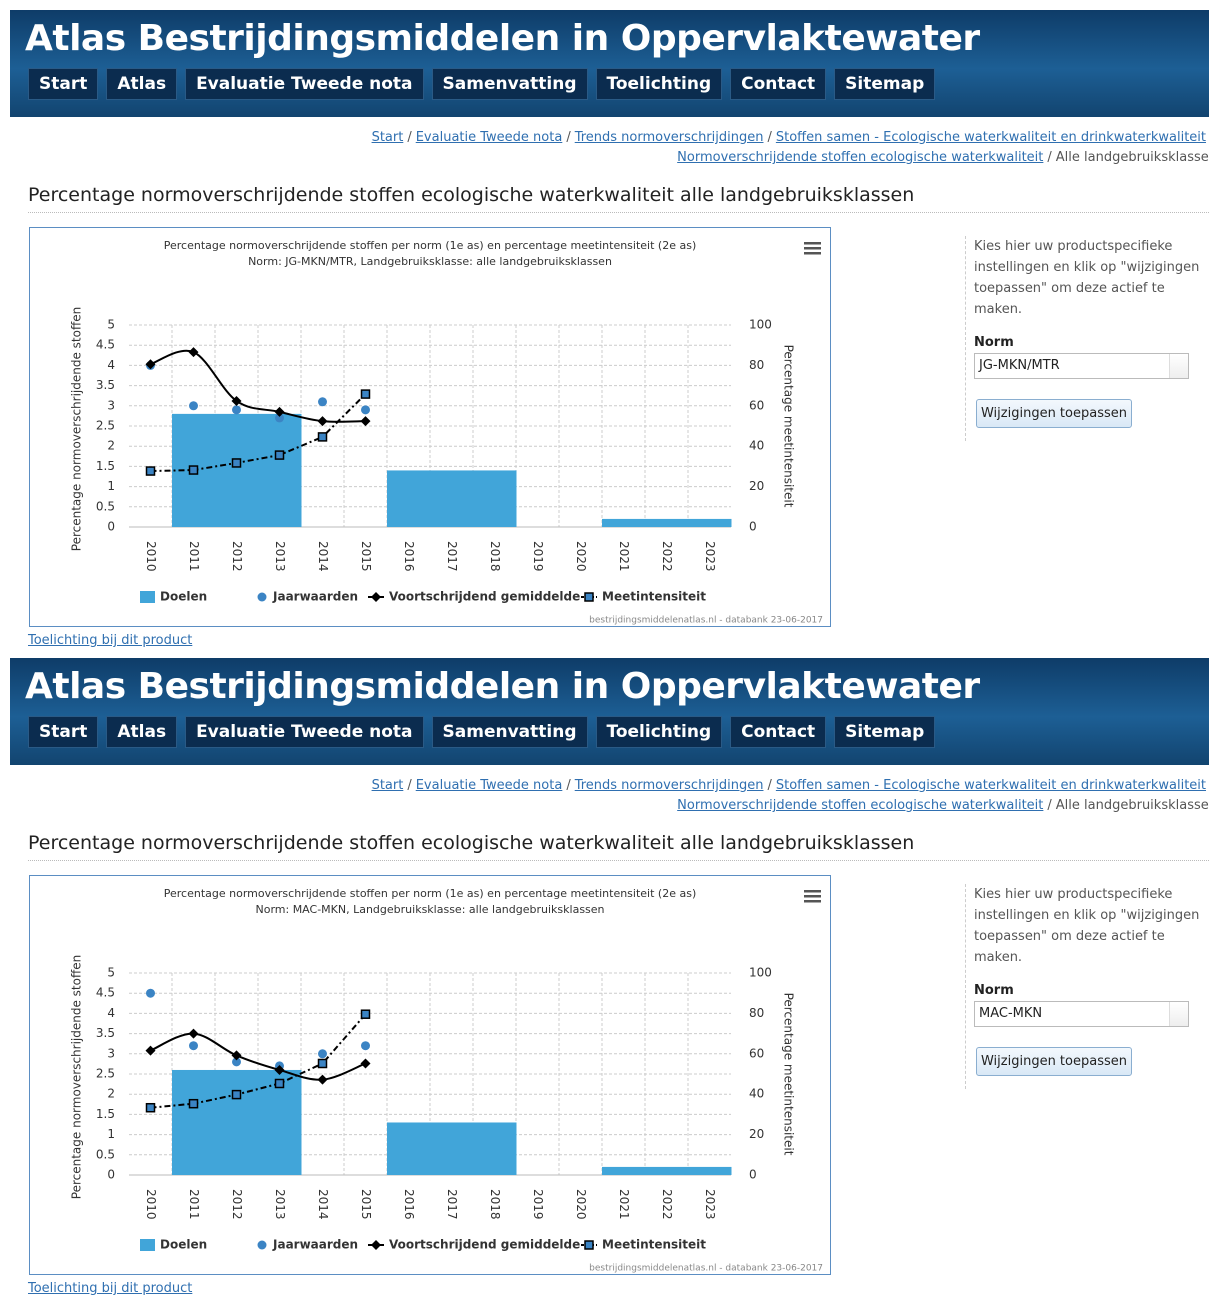 The height and width of the screenshot is (1296, 1209). I want to click on y2-tick-label: 0, so click(753, 527).